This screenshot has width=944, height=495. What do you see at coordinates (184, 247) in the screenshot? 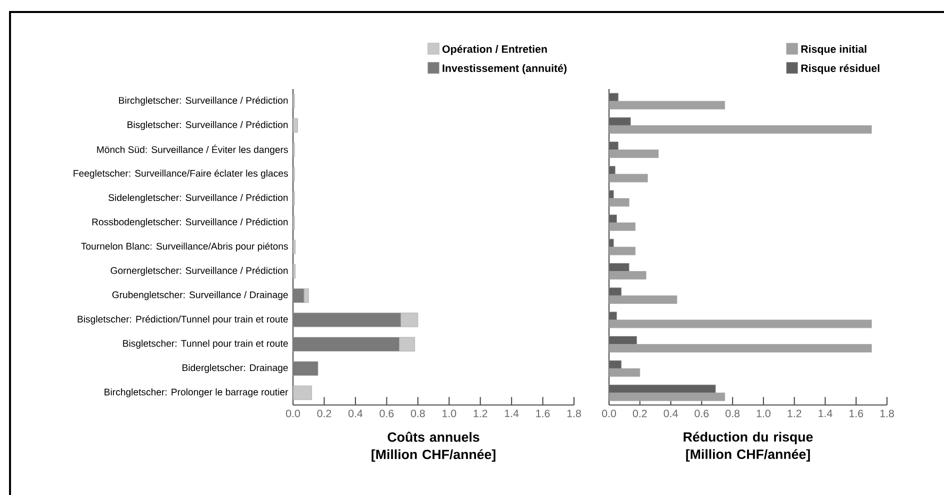
I see `y-tick-label: Tournelon Blanc: Surveillance/Abris pour piétons` at bounding box center [184, 247].